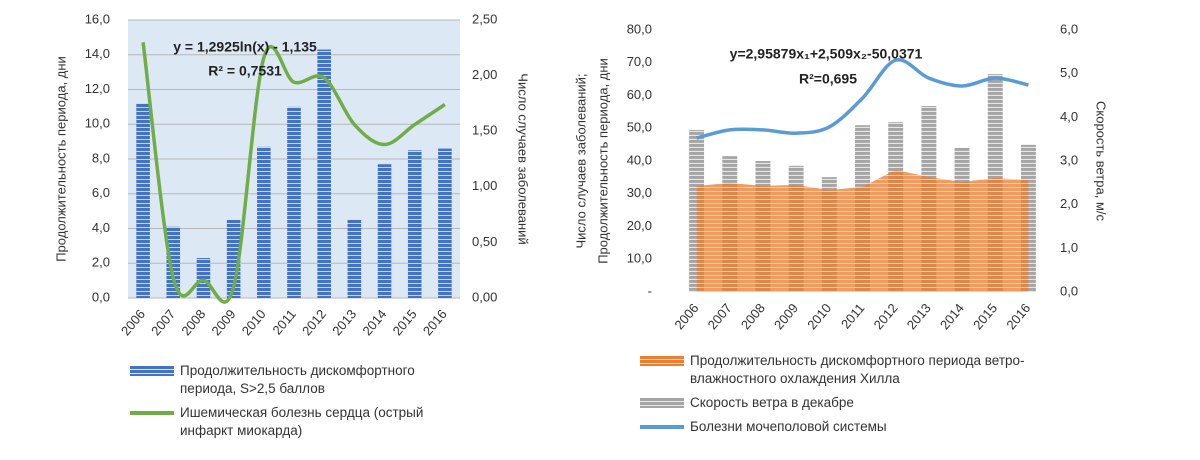 Image resolution: width=1200 pixels, height=460 pixels. What do you see at coordinates (1069, 72) in the screenshot?
I see `y2-tick-label: 5,0` at bounding box center [1069, 72].